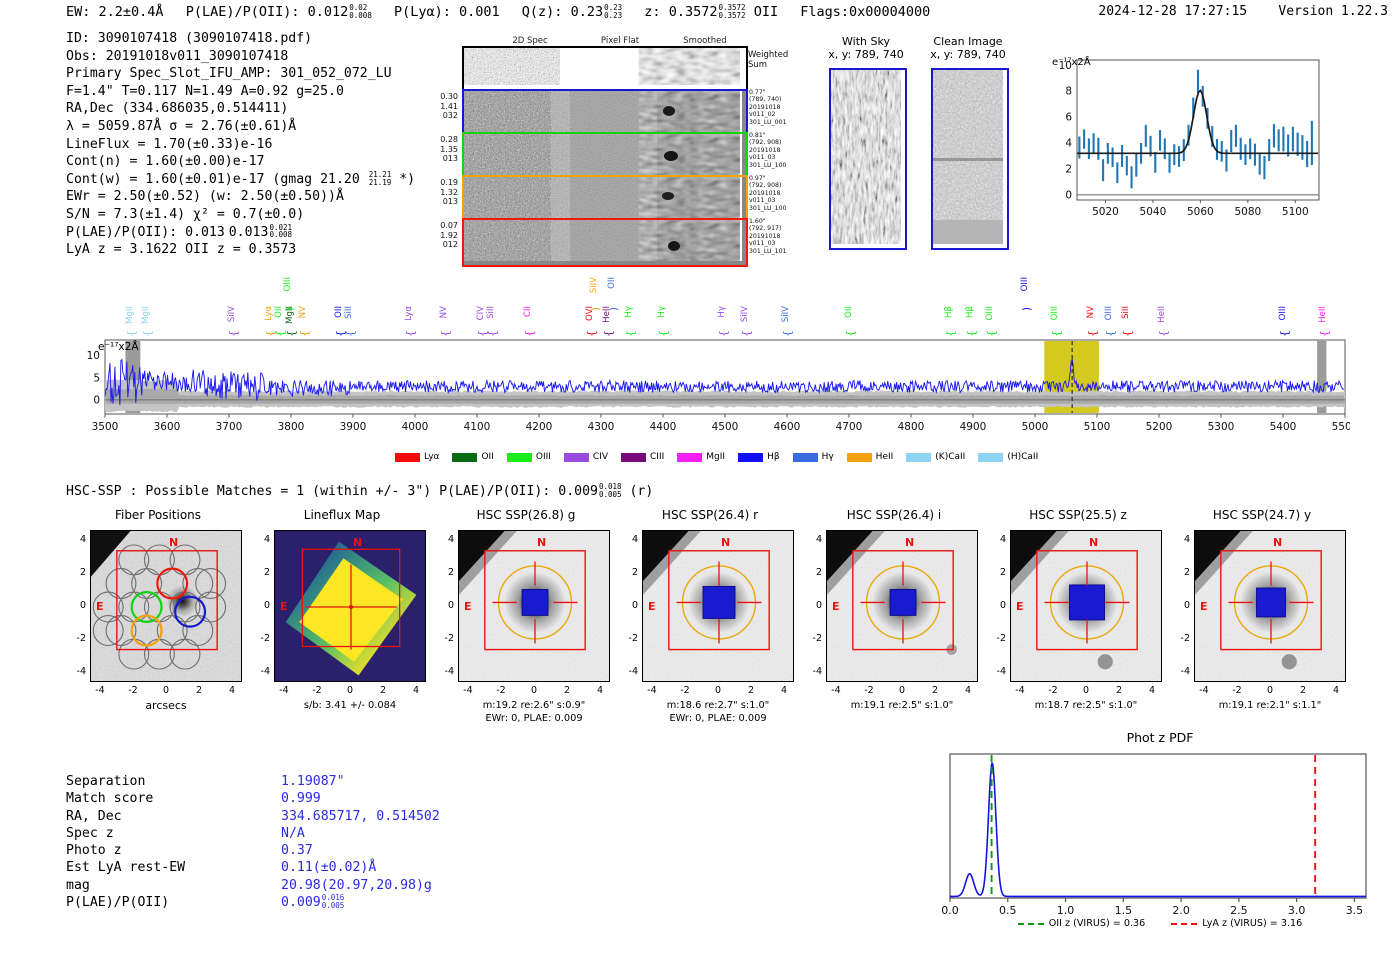 The height and width of the screenshot is (953, 1400). Describe the element at coordinates (1341, 427) in the screenshot. I see `svg-text: 5500` at that location.